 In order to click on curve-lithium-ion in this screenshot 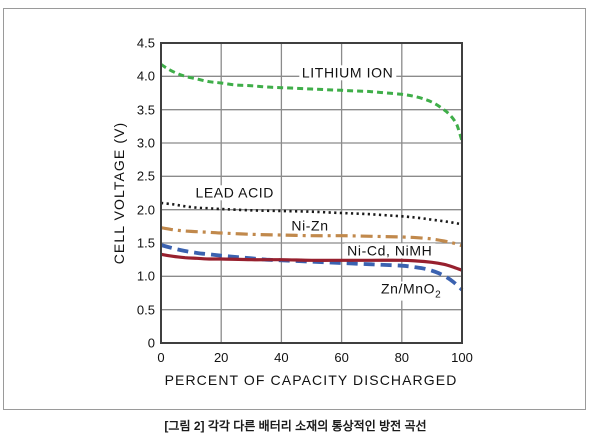, I will do `click(312, 102)`.